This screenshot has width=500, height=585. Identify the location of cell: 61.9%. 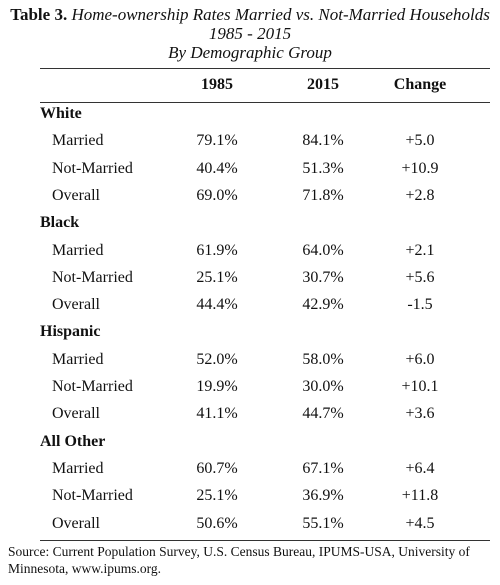
(217, 250).